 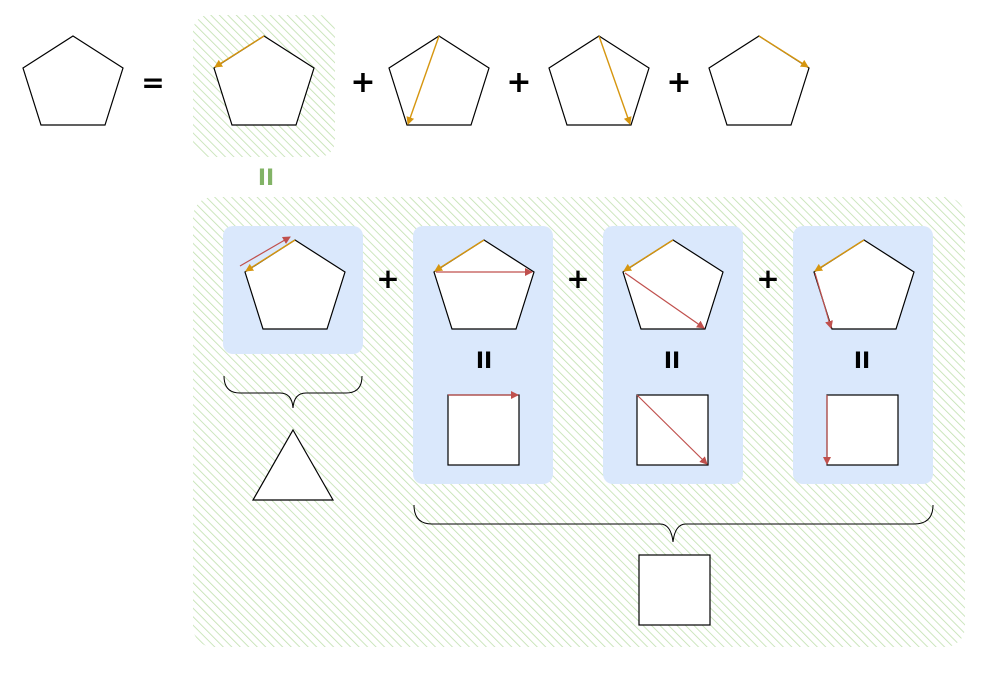 What do you see at coordinates (484, 284) in the screenshot?
I see `group-2-pentagon` at bounding box center [484, 284].